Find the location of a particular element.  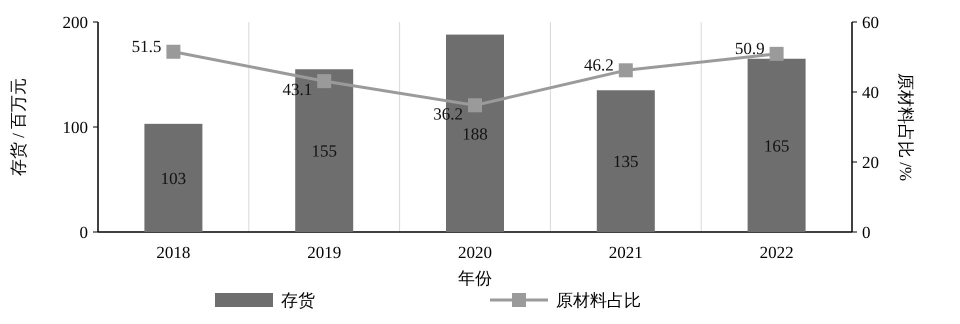

data-label: 50.9 is located at coordinates (749, 48).